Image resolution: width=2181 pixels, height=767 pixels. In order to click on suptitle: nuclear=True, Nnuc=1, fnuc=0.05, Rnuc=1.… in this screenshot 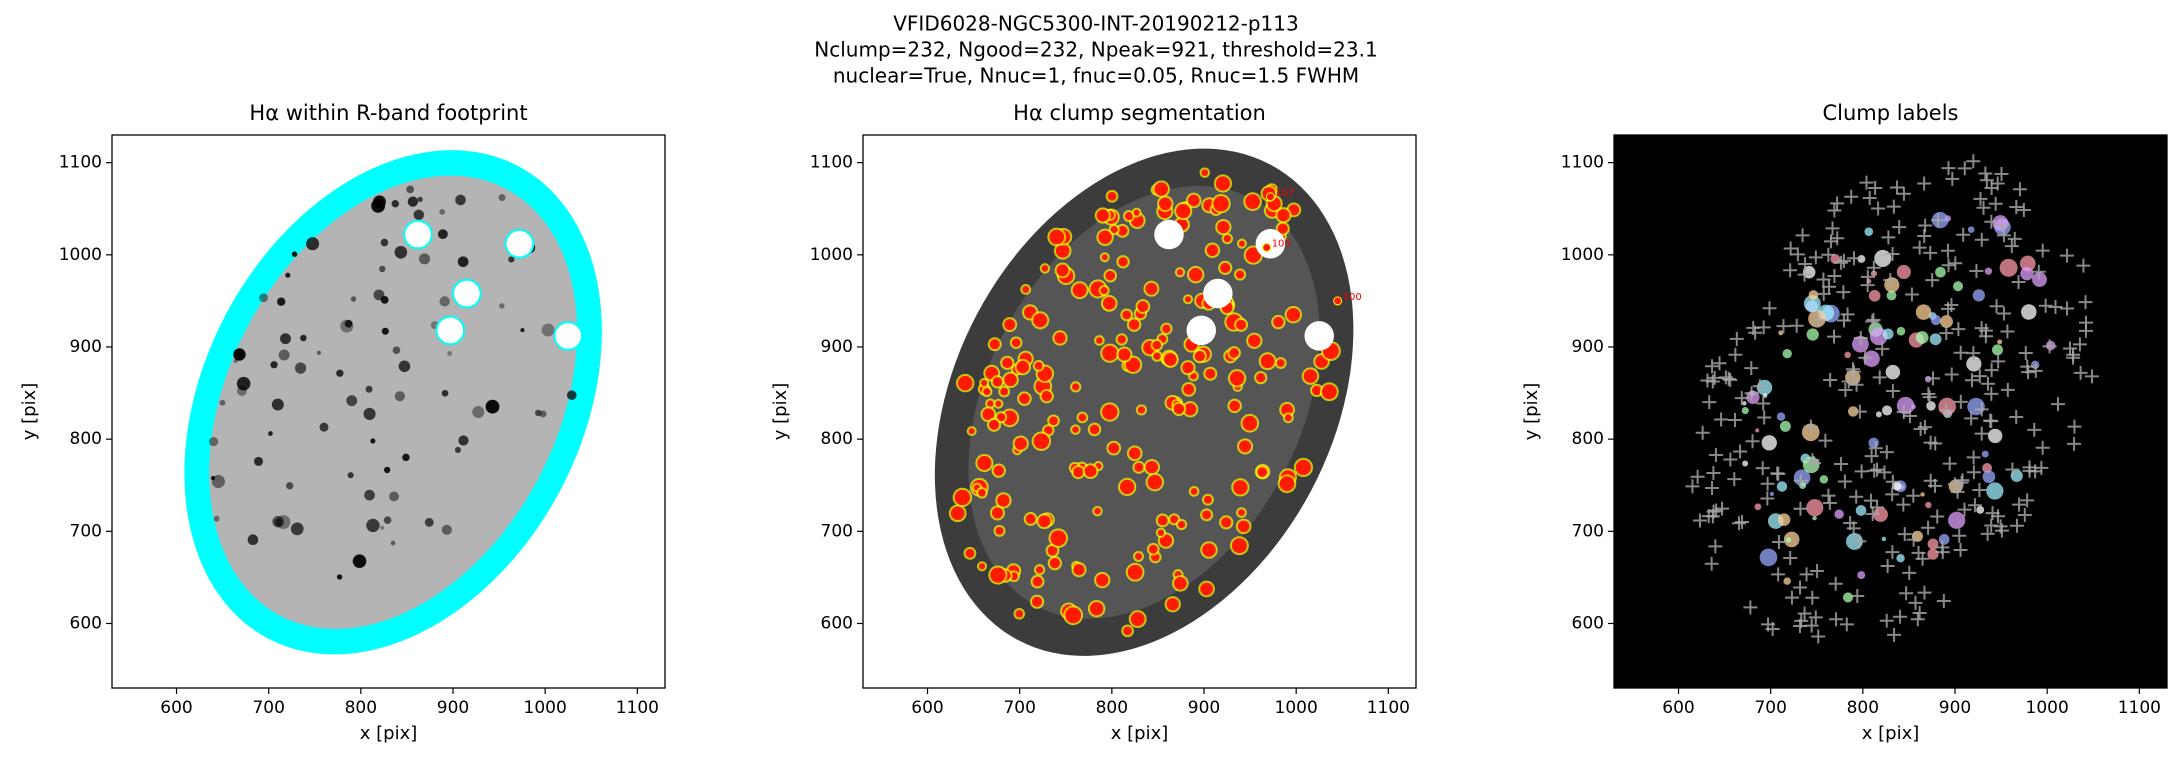, I will do `click(1096, 76)`.